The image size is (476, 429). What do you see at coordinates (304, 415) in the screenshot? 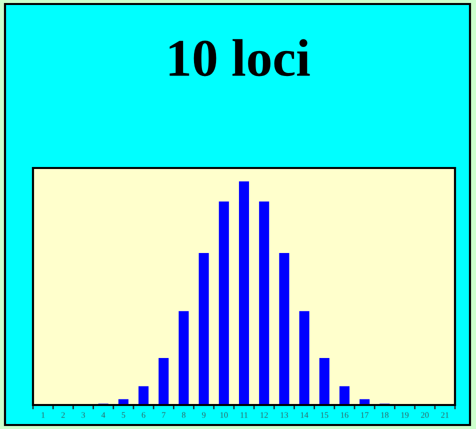
I see `x-tick-label: 14` at bounding box center [304, 415].